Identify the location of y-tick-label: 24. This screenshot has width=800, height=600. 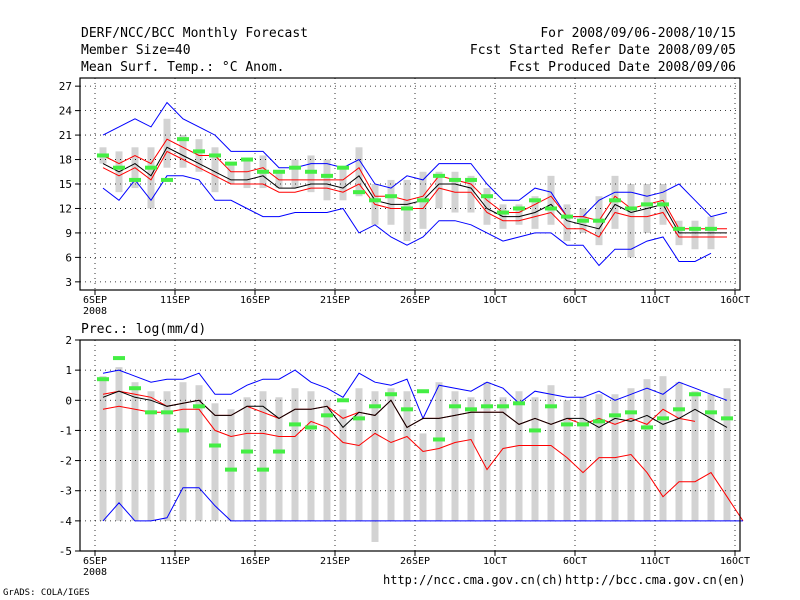
(66, 111).